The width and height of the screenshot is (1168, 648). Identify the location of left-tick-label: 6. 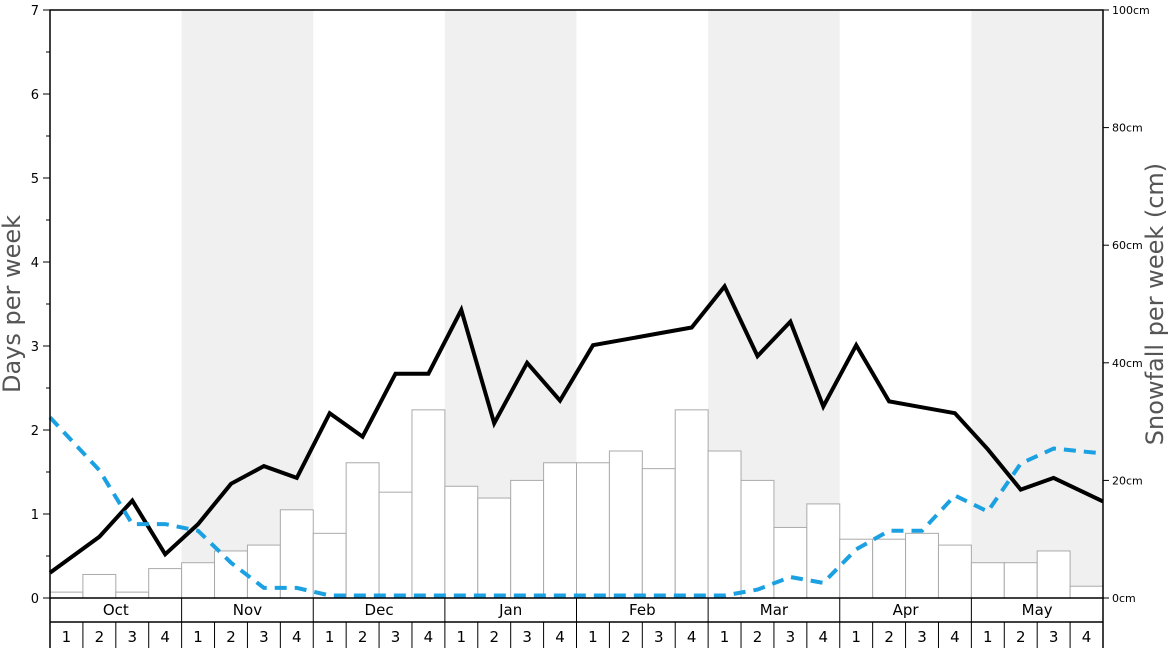
(35, 95).